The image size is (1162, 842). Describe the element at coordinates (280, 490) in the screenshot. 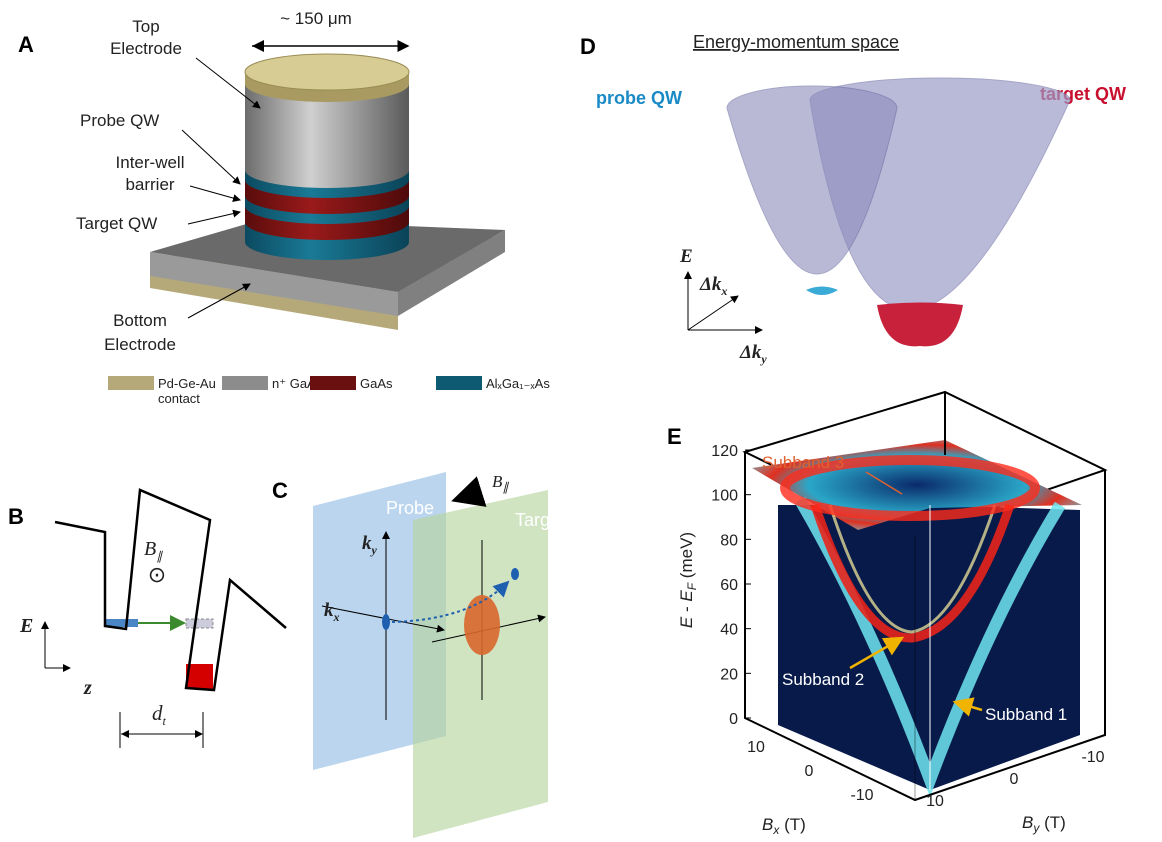

I see `panel-label: C` at that location.